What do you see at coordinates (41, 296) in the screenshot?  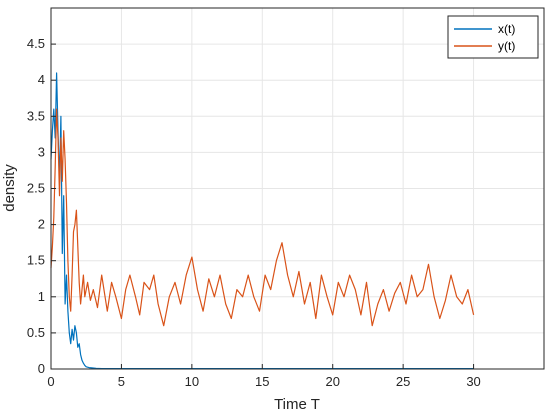 I see `y-tick-label: 1` at bounding box center [41, 296].